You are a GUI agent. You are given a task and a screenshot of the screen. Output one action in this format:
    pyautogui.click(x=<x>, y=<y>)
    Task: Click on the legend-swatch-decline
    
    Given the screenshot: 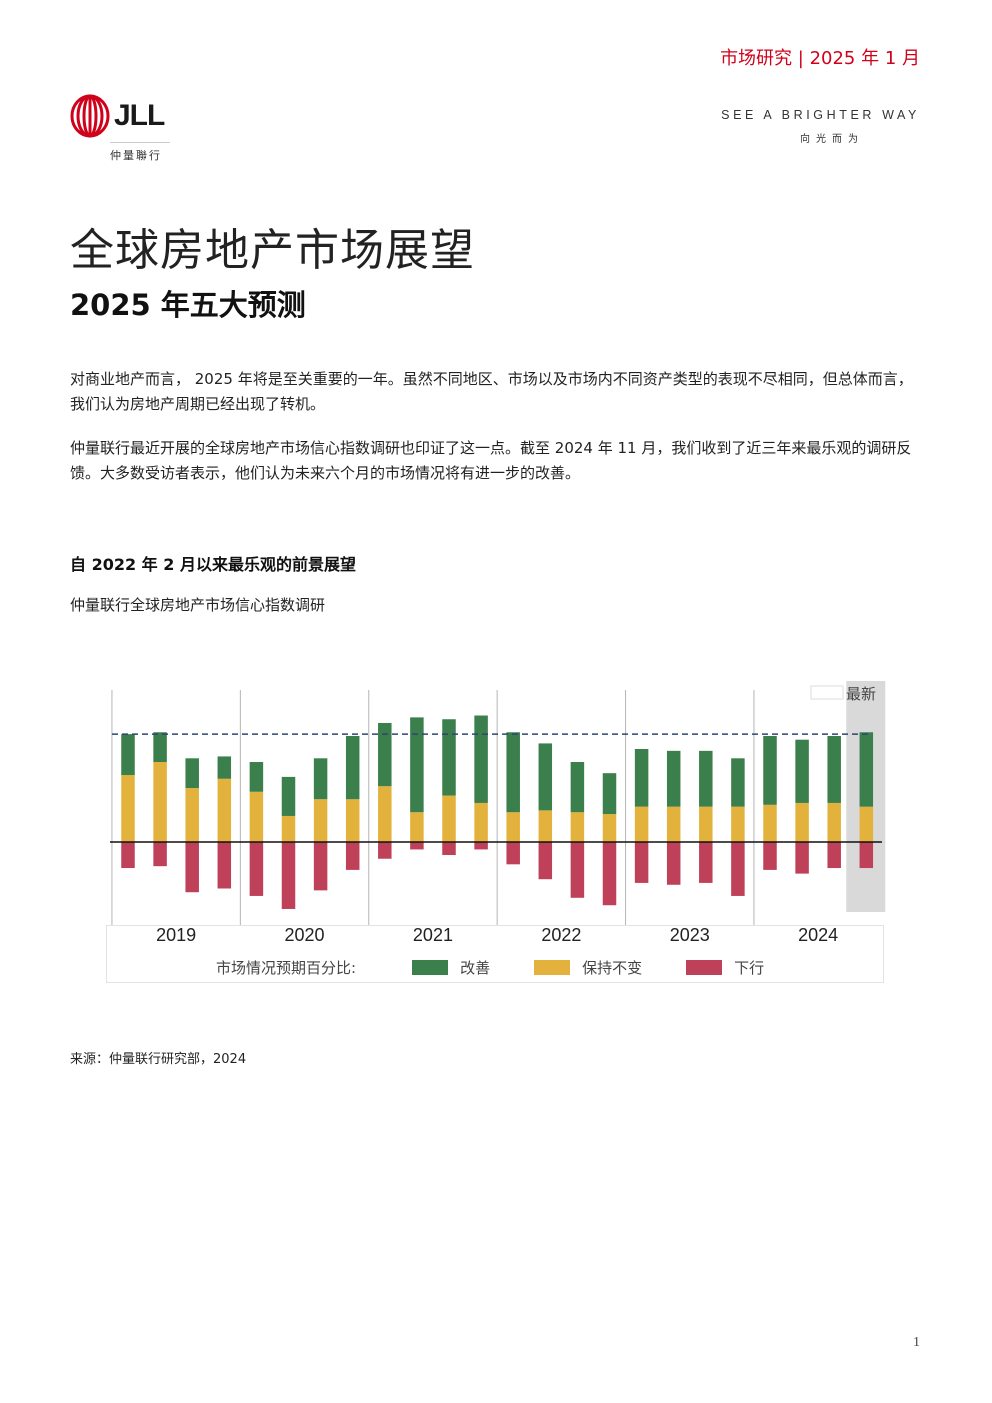 What is the action you would take?
    pyautogui.click(x=704, y=967)
    